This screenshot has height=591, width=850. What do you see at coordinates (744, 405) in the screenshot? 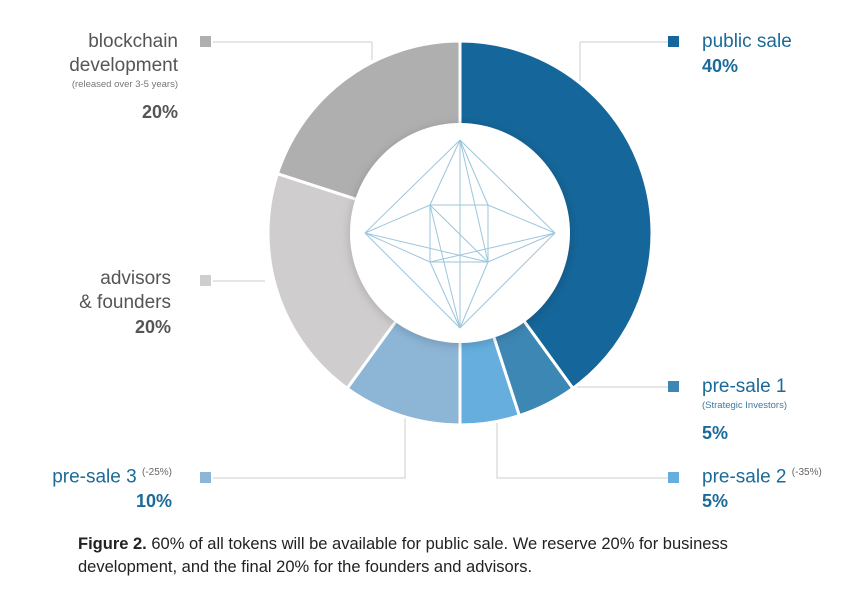
I see `label-note: (Strategic Investors)` at bounding box center [744, 405].